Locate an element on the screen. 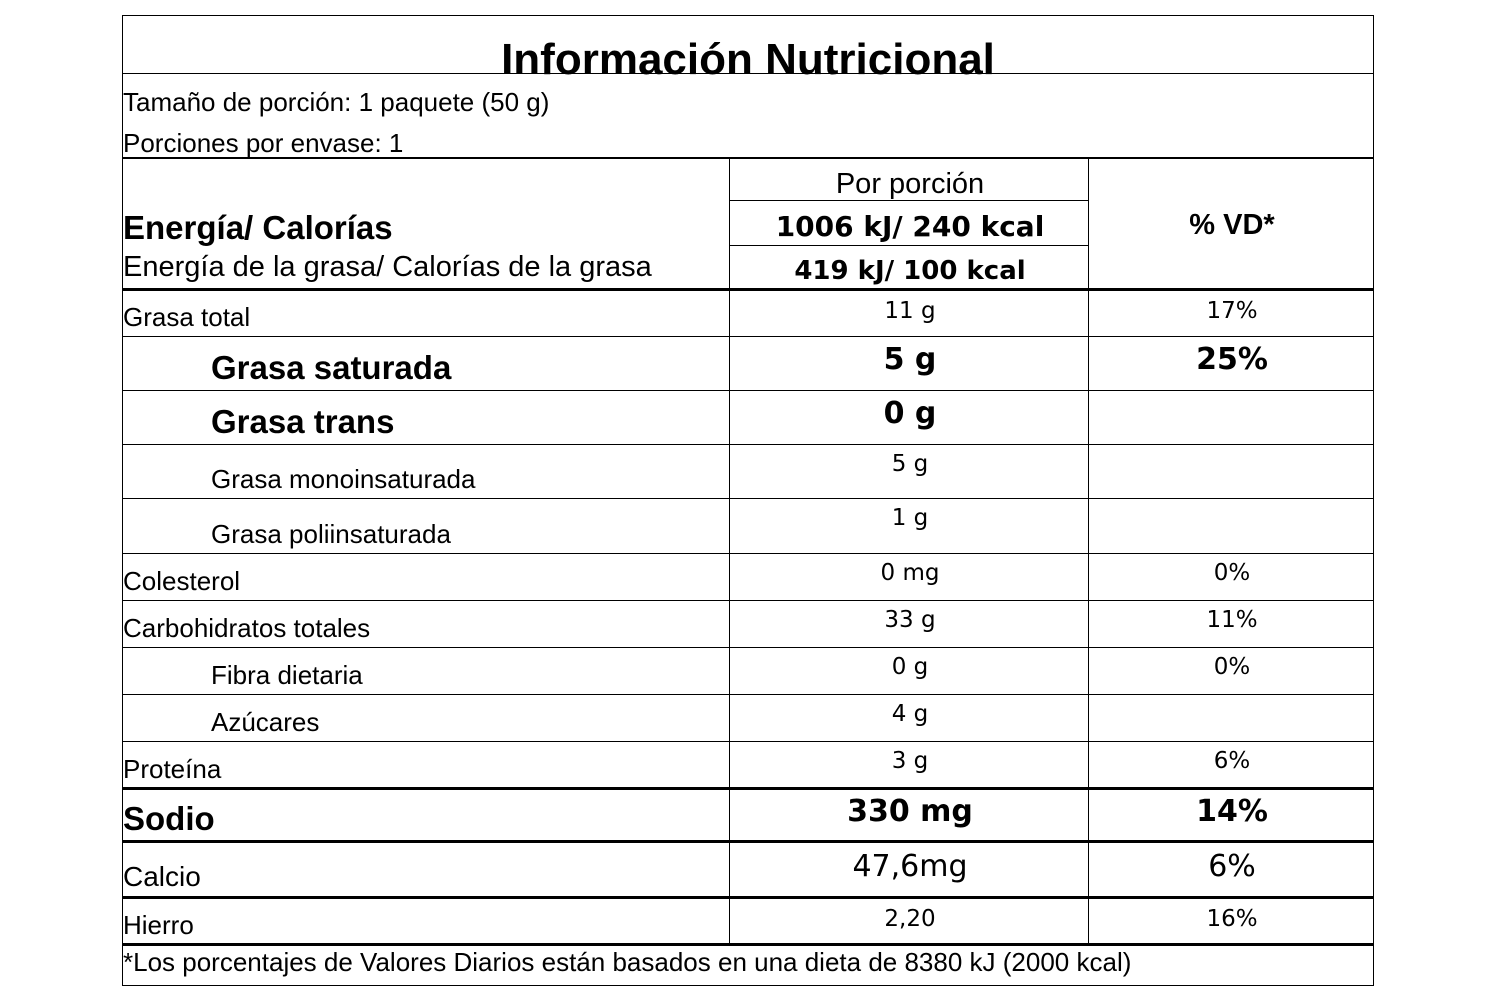 The width and height of the screenshot is (1500, 1000). serving-size: Tamaño de porción: 1 paquete (50 g) is located at coordinates (336, 102).